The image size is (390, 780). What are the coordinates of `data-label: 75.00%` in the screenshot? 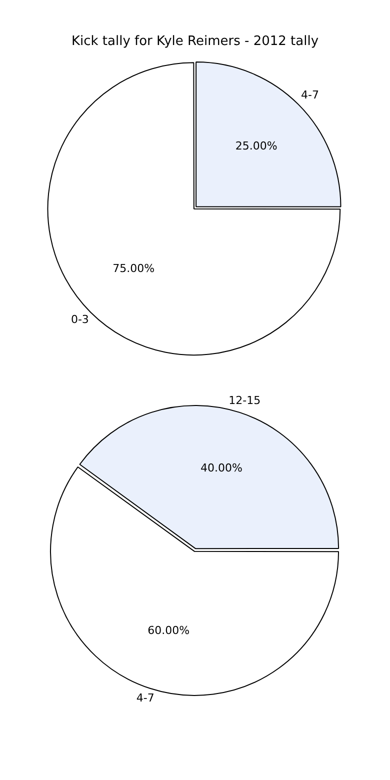 It's located at (133, 269).